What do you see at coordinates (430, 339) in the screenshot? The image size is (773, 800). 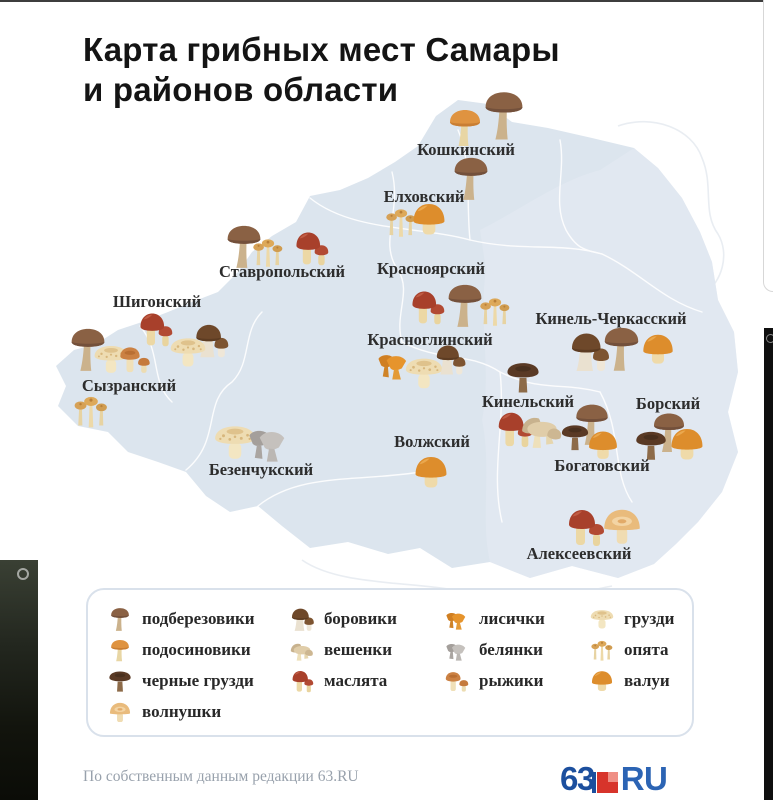 I see `district-label: Красноглинский` at bounding box center [430, 339].